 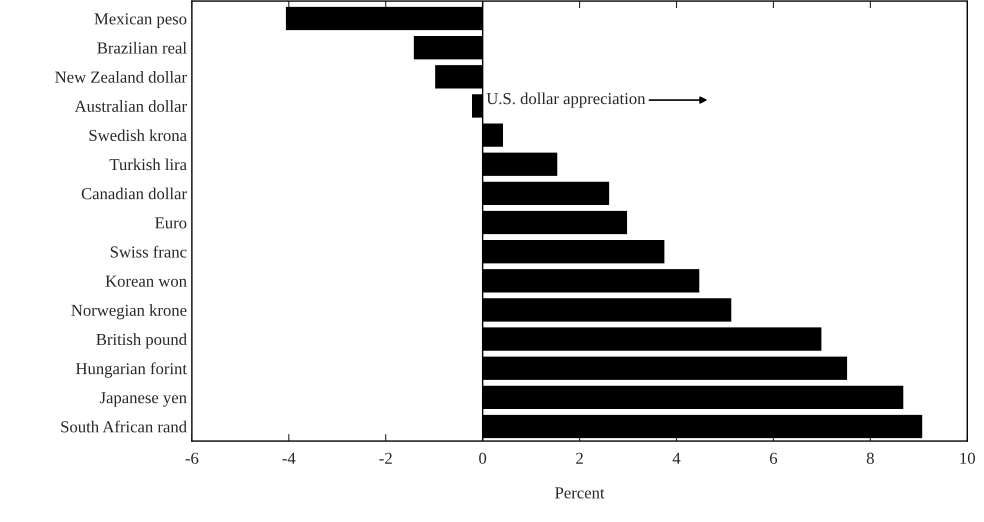 What do you see at coordinates (130, 106) in the screenshot?
I see `y-tick-label: Australian dollar` at bounding box center [130, 106].